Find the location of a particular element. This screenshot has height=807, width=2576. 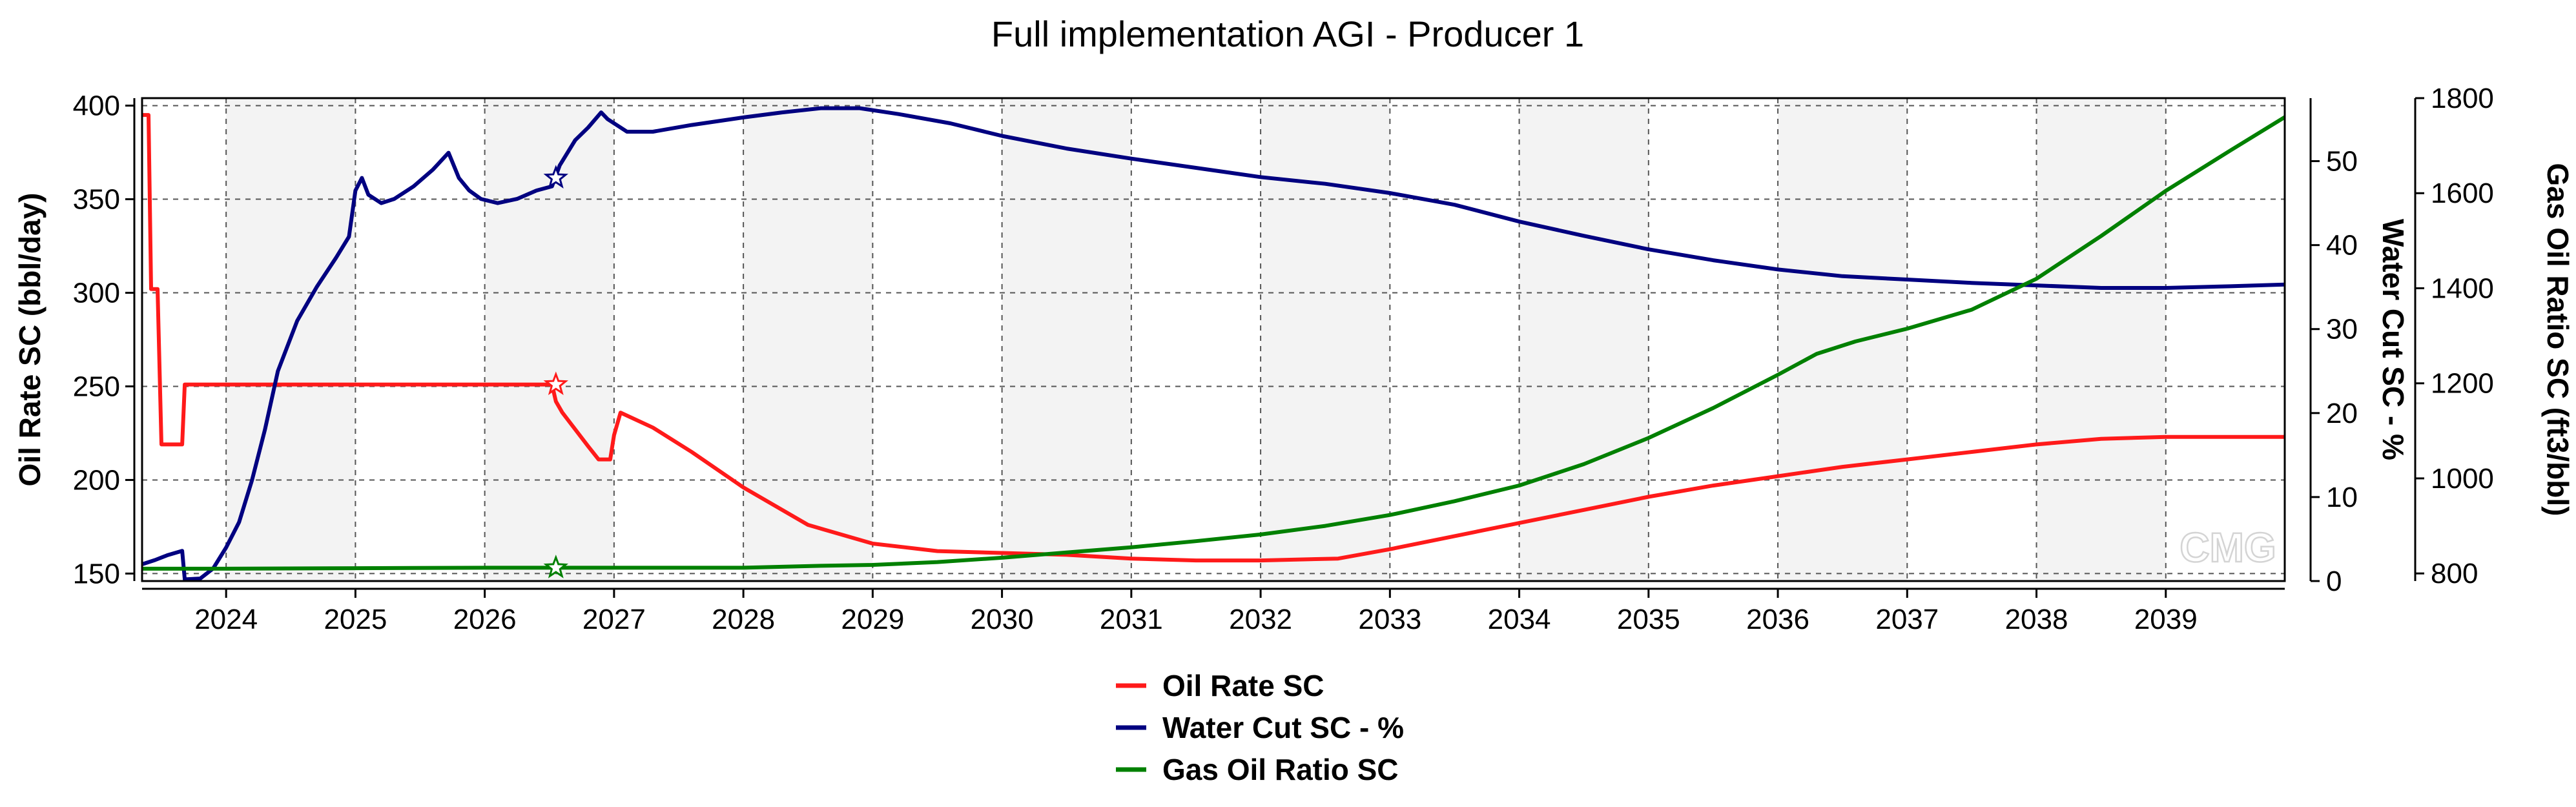

wc-tick-label: 20 is located at coordinates (2342, 413).